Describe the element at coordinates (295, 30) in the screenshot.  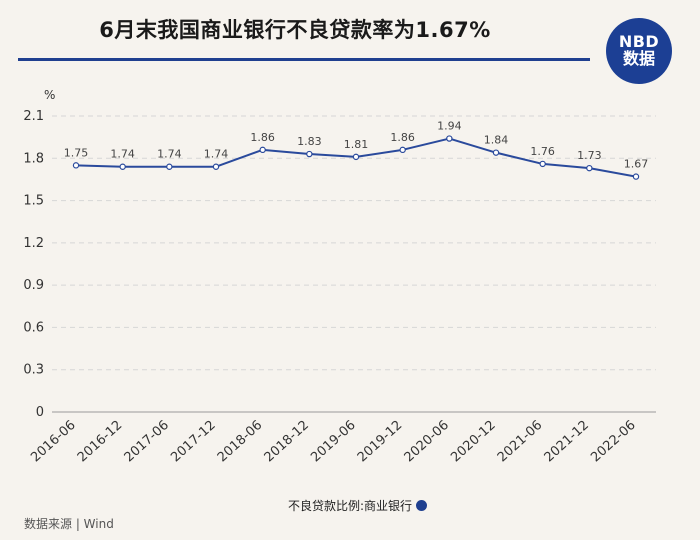
I see `chart-title: 6月末我国商业银行不良贷款率为1.67%` at that location.